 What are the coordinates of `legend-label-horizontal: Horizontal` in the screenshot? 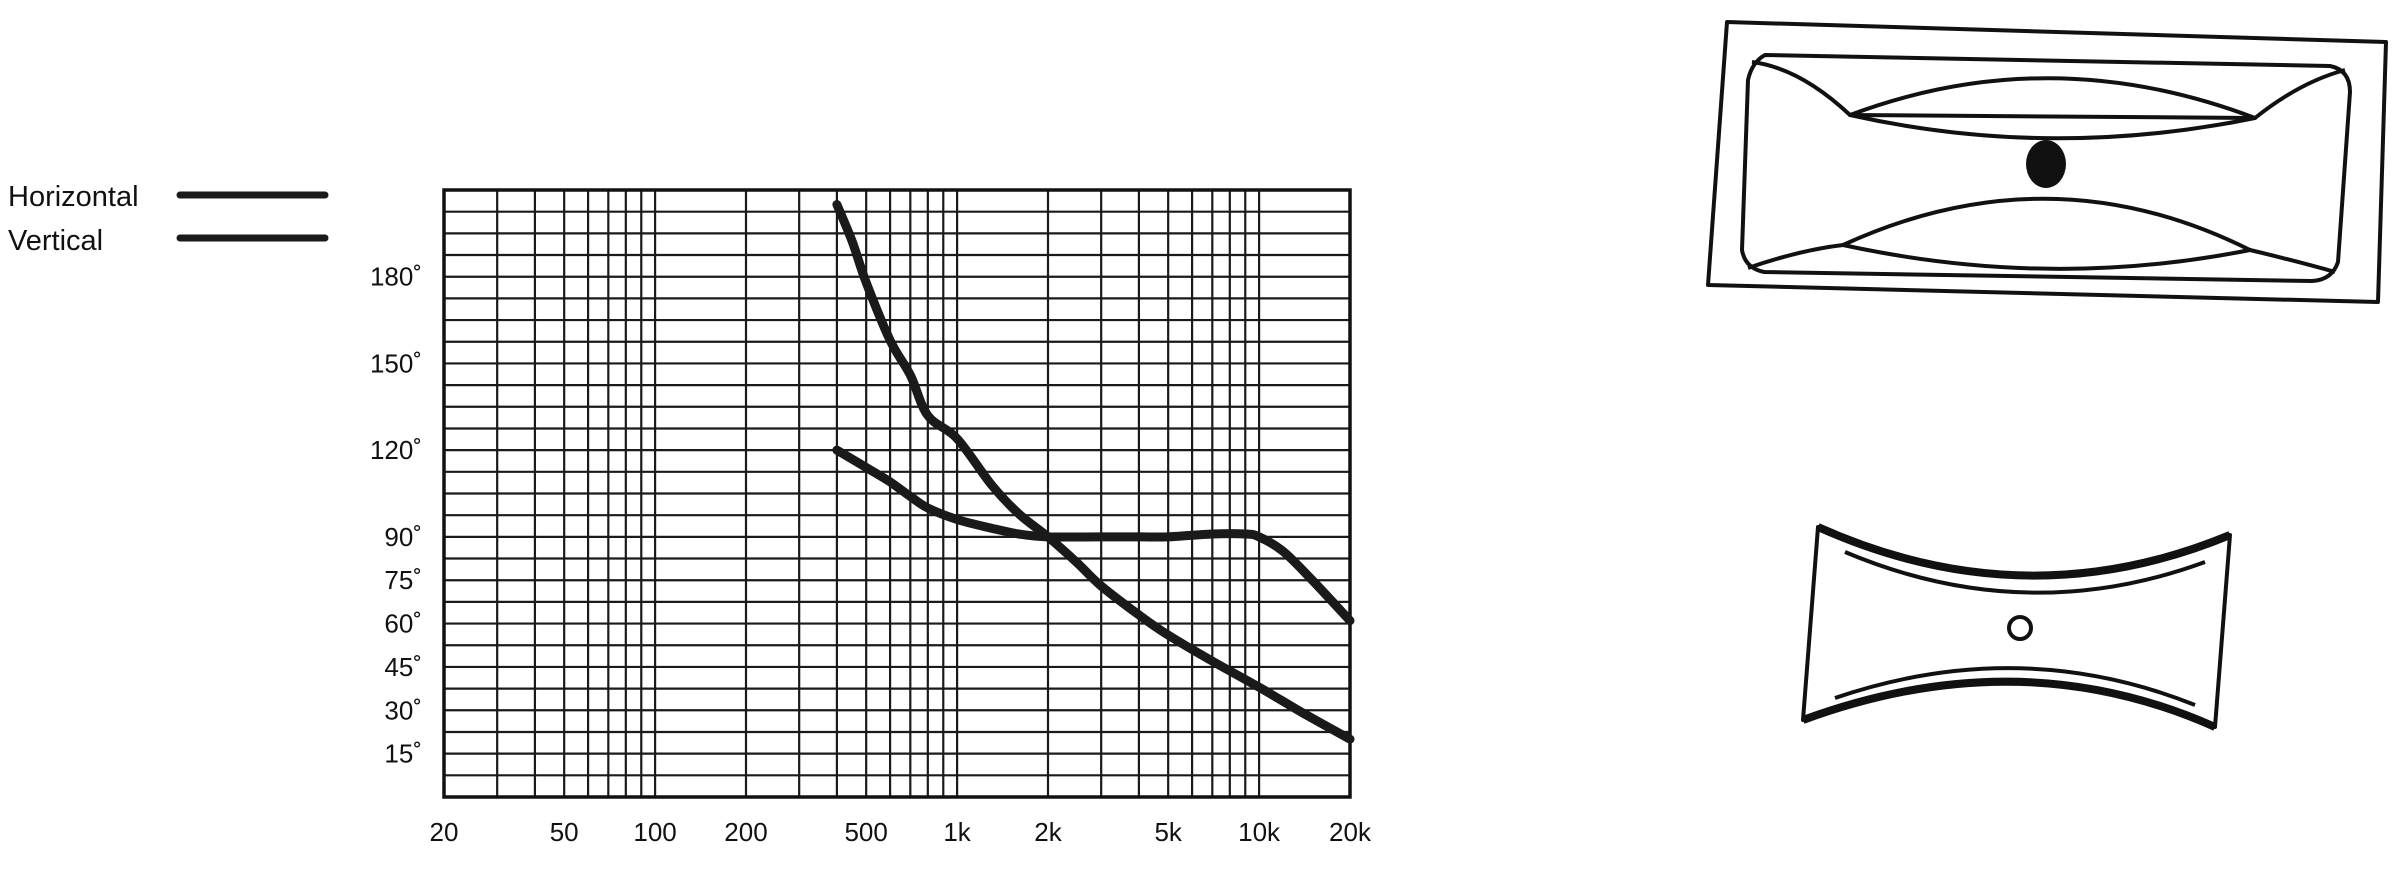 It's located at (73, 197).